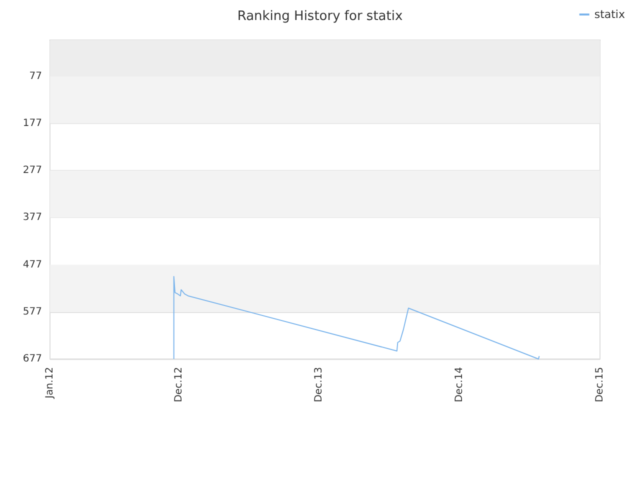 Image resolution: width=640 pixels, height=480 pixels. I want to click on legend-label: statix, so click(610, 14).